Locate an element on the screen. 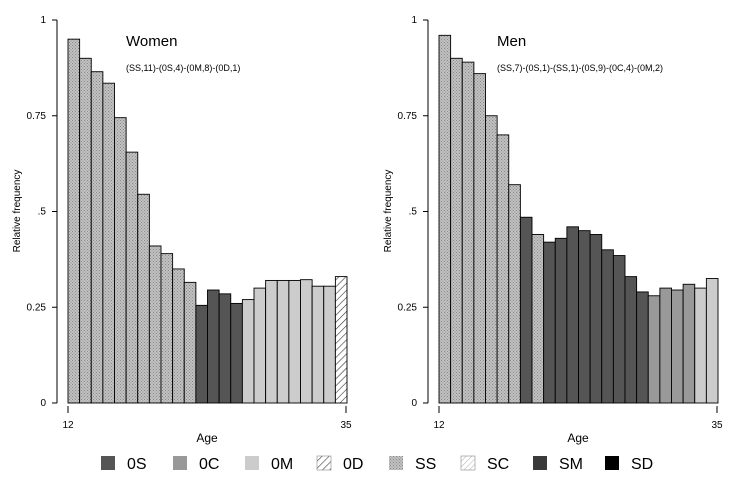  women-chart-subtitle: (SS,11)-(0S,4)-(0M,8)-(0D,1) is located at coordinates (183, 68).